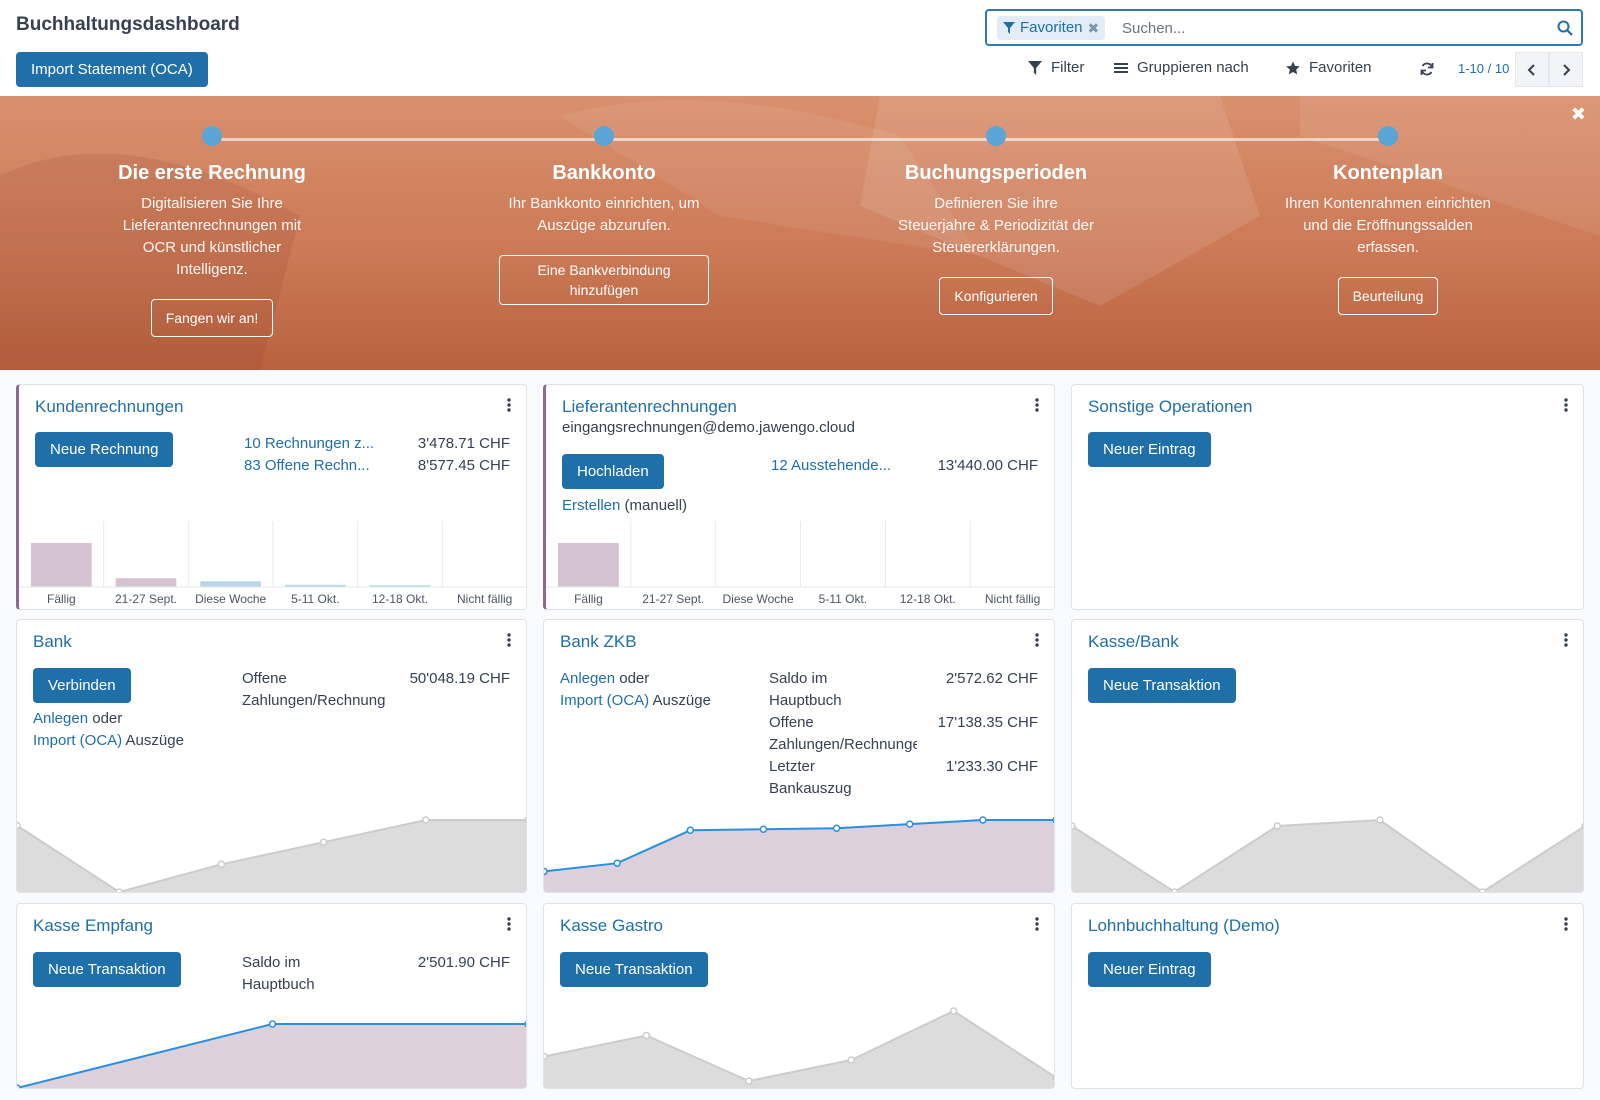  I want to click on filter-label: Filter, so click(1068, 67).